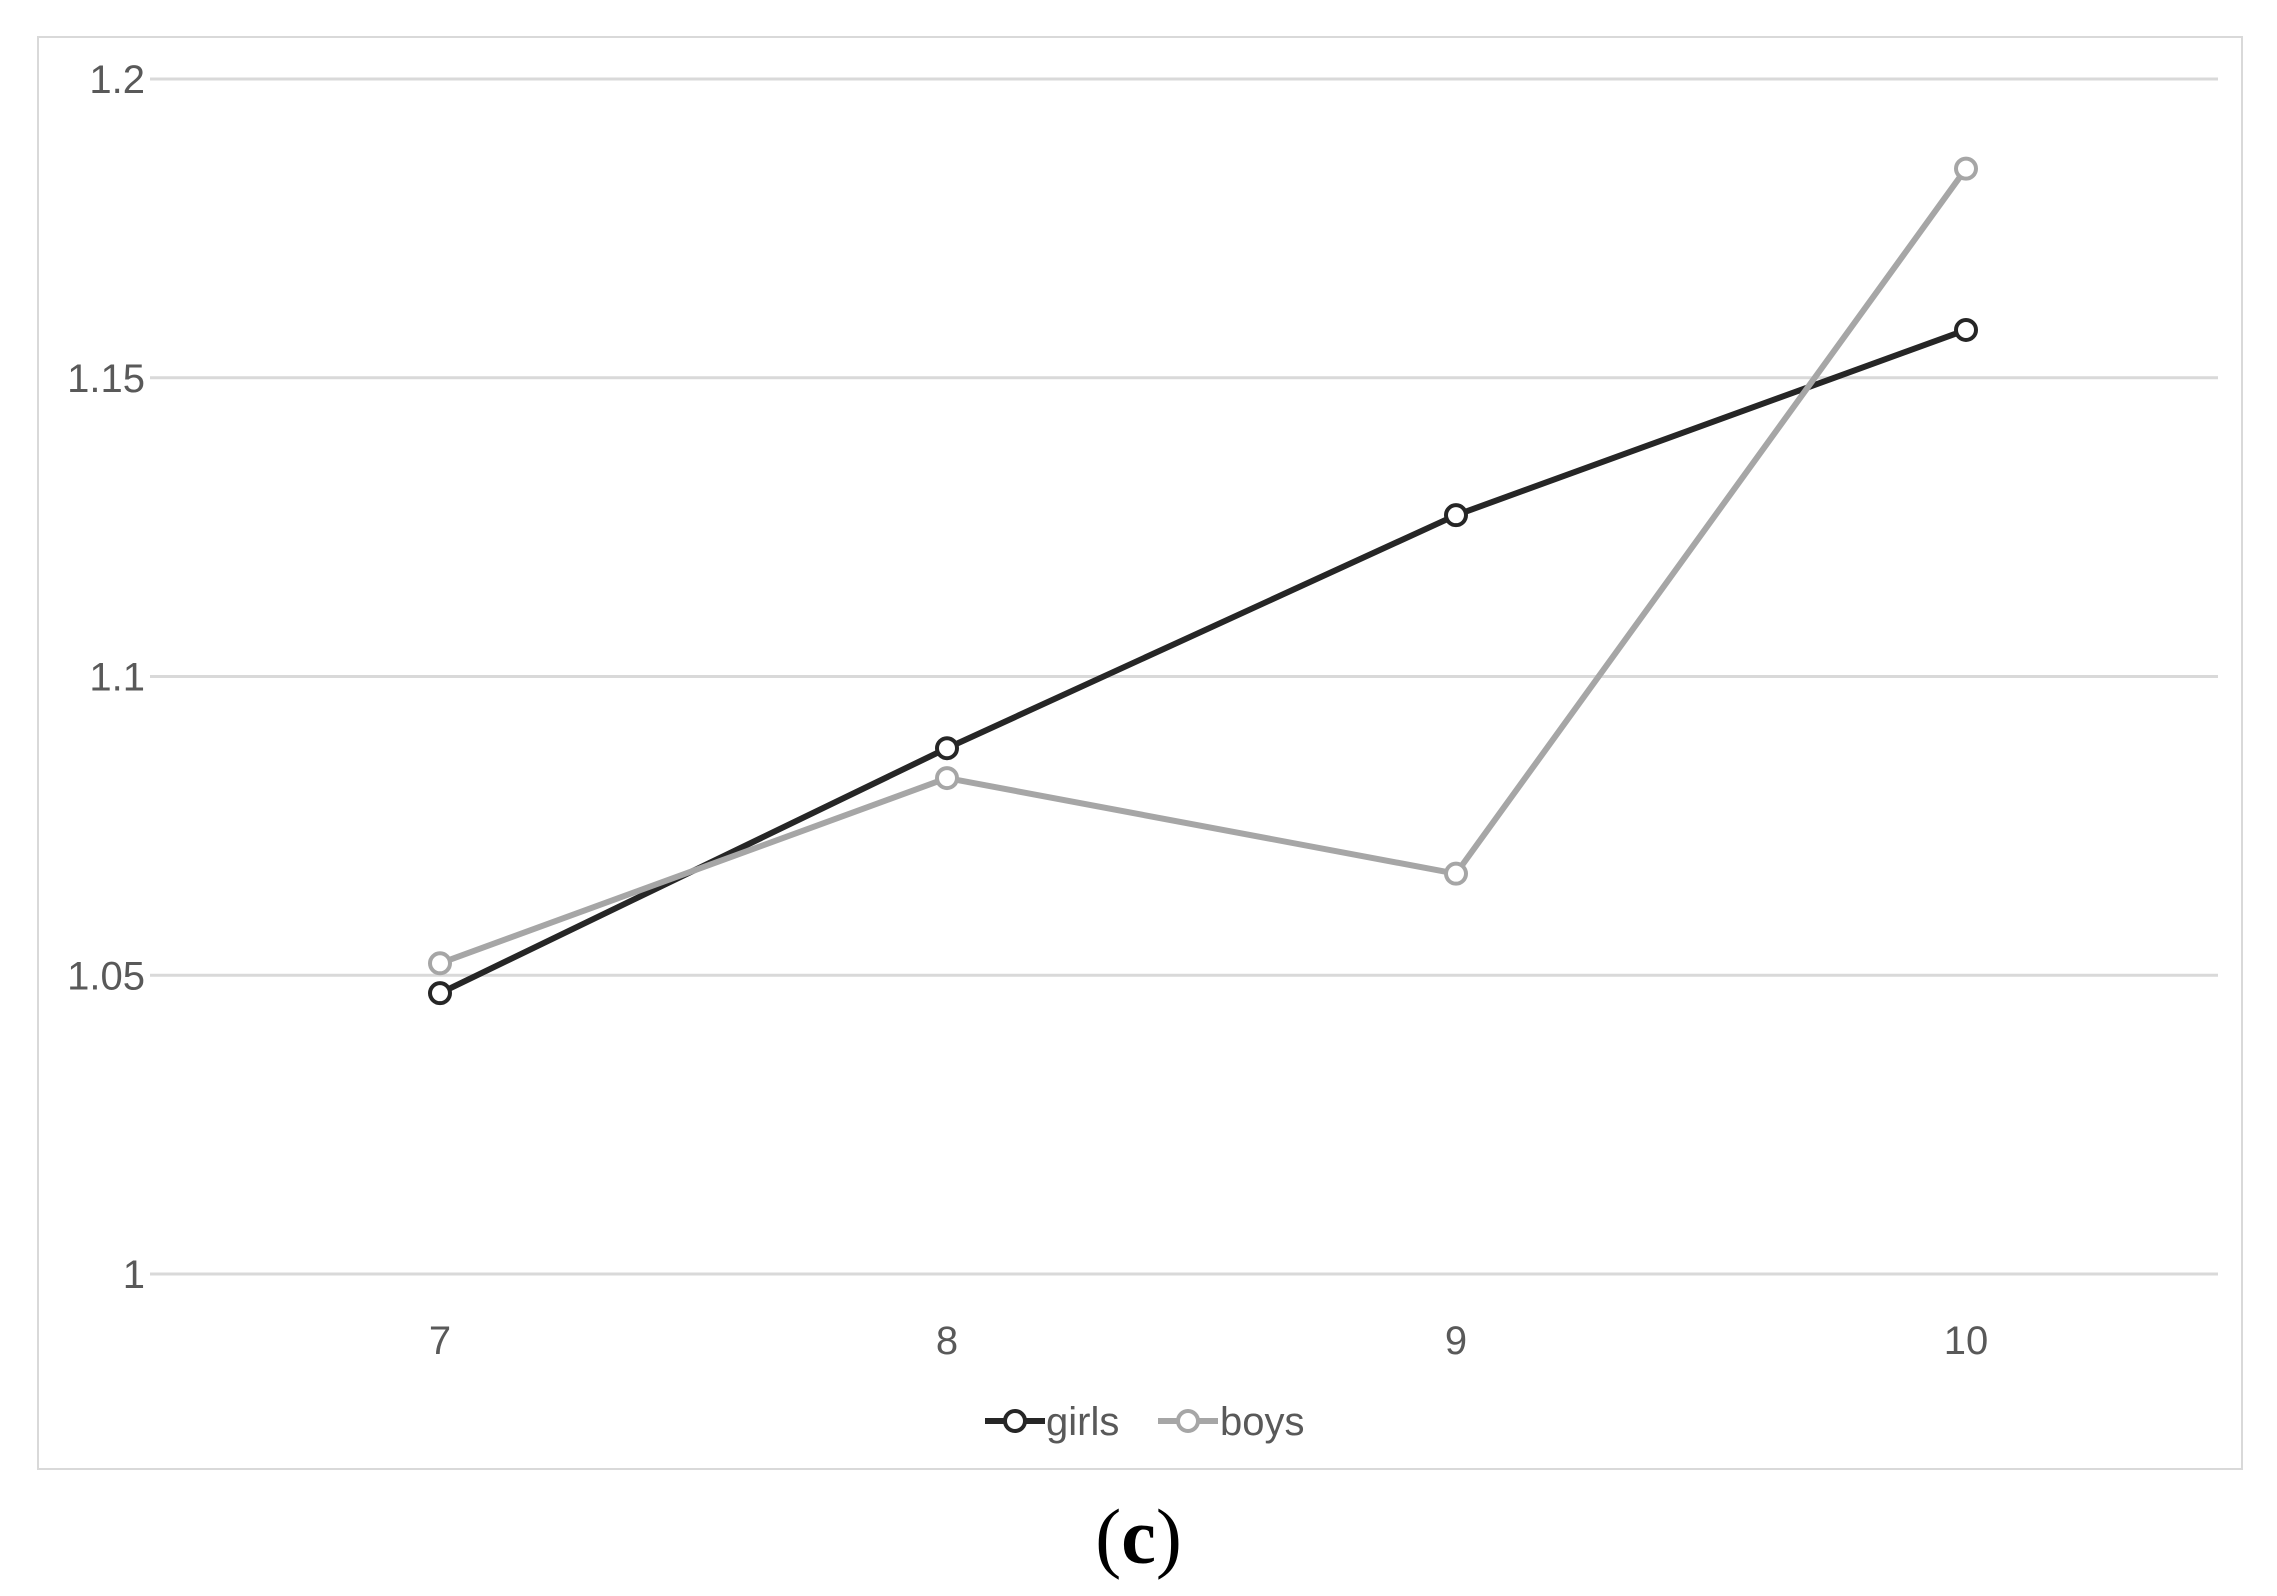  I want to click on caption-close-paren: ), so click(1168, 1536).